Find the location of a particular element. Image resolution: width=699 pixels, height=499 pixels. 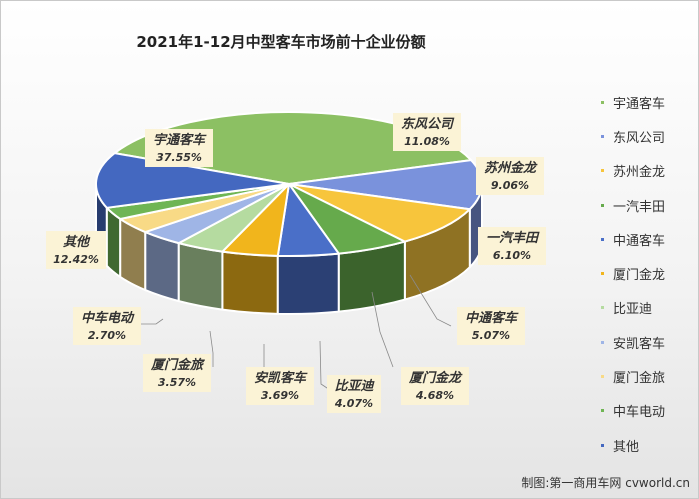

slice-6-label-box is located at coordinates (435, 386).